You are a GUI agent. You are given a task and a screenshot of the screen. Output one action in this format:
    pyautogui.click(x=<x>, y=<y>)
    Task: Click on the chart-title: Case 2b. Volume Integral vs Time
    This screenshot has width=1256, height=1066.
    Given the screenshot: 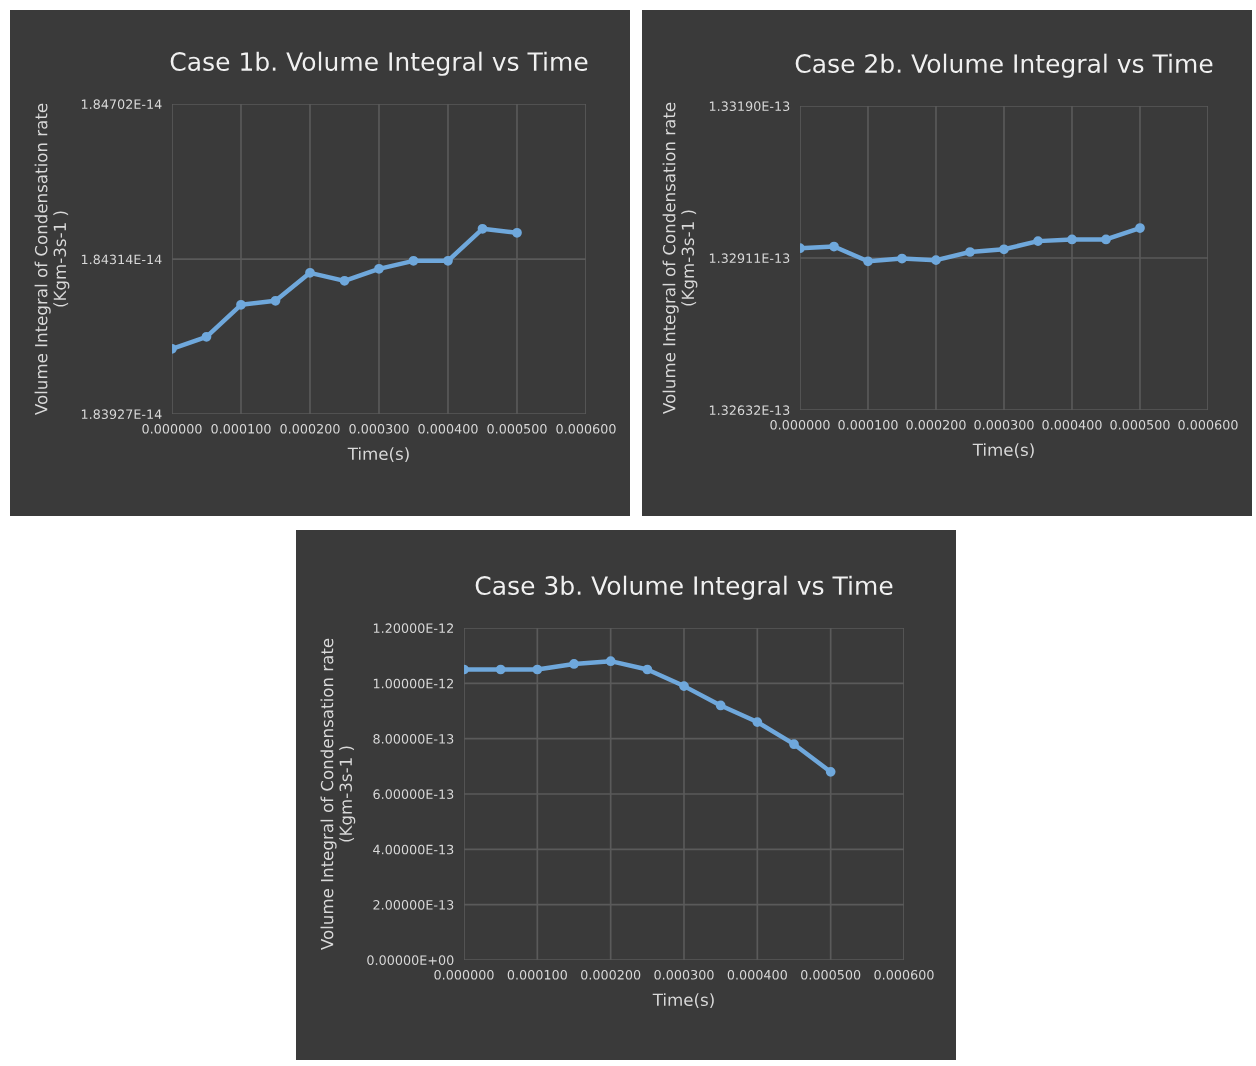 What is the action you would take?
    pyautogui.click(x=1004, y=65)
    